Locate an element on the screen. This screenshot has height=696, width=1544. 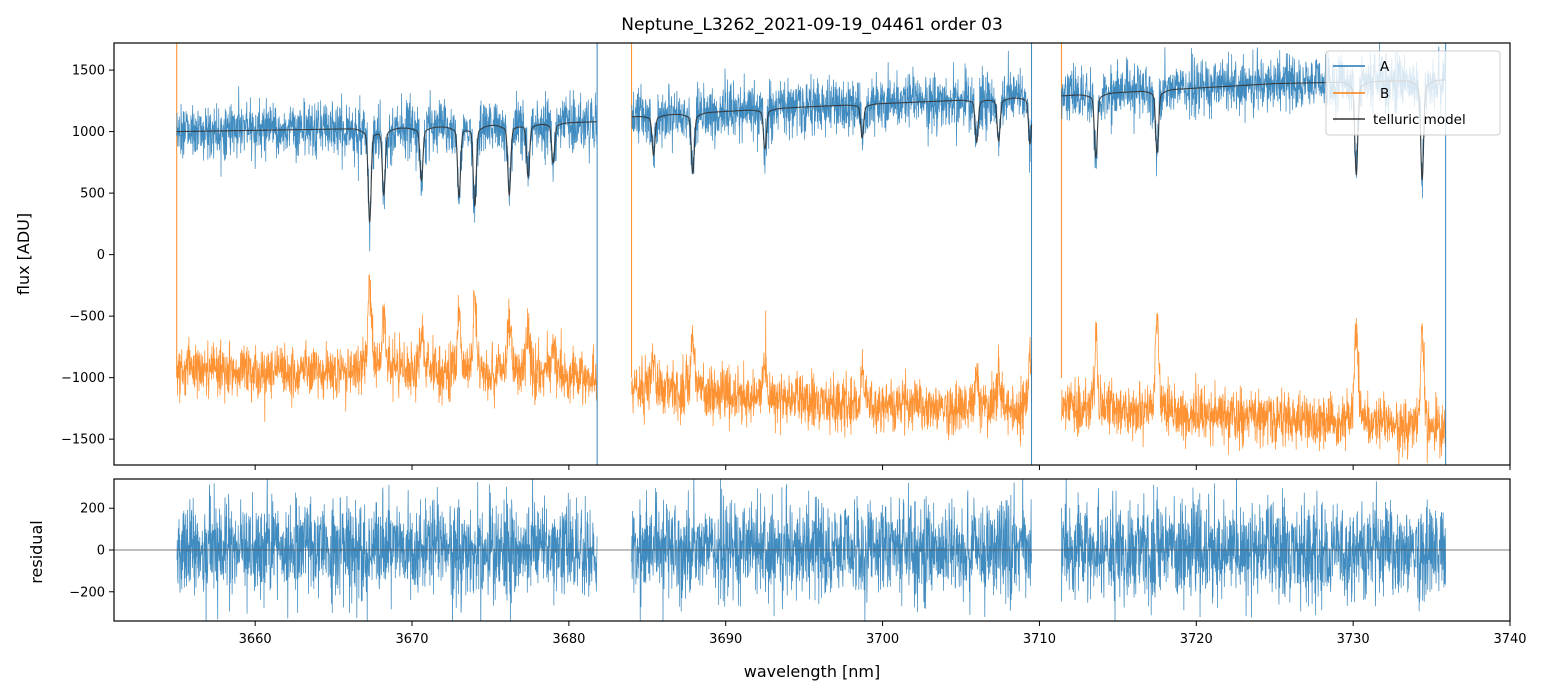
residual-y-tick-label: 200 is located at coordinates (92, 509).